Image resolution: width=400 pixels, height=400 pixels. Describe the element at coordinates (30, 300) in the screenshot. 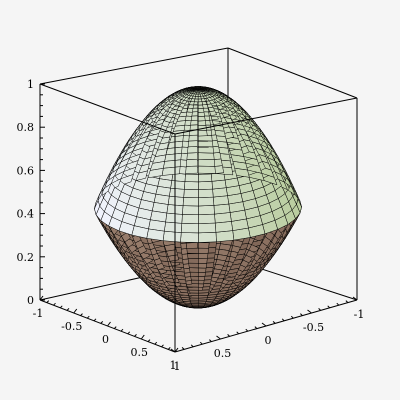

I see `z-tick-label: 0` at that location.